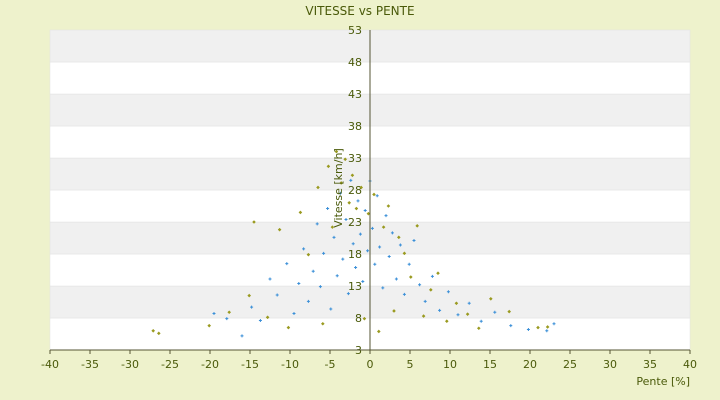 Image resolution: width=720 pixels, height=400 pixels. Describe the element at coordinates (490, 364) in the screenshot. I see `x-tick-label: 15` at that location.